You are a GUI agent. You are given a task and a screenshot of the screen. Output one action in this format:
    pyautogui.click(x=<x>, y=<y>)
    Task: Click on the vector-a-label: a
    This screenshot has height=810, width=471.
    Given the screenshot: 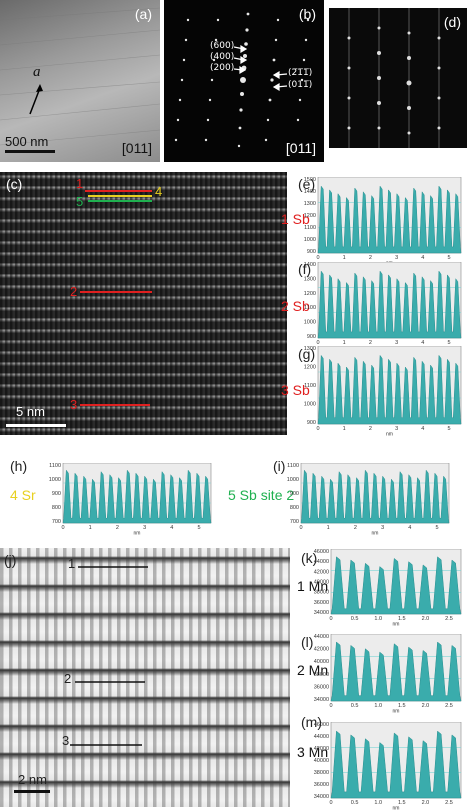 What is the action you would take?
    pyautogui.click(x=37, y=72)
    